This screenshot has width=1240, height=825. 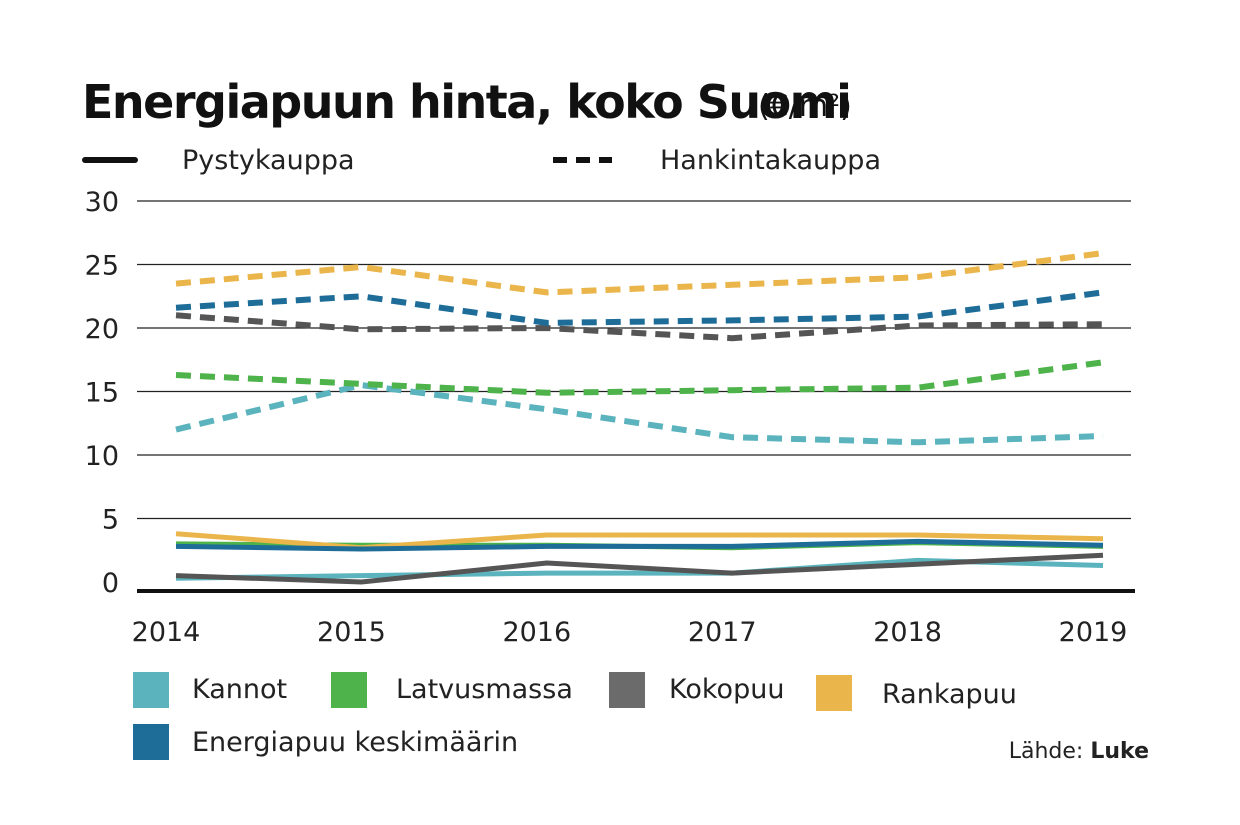 What do you see at coordinates (110, 583) in the screenshot?
I see `y-tick-label: 0` at bounding box center [110, 583].